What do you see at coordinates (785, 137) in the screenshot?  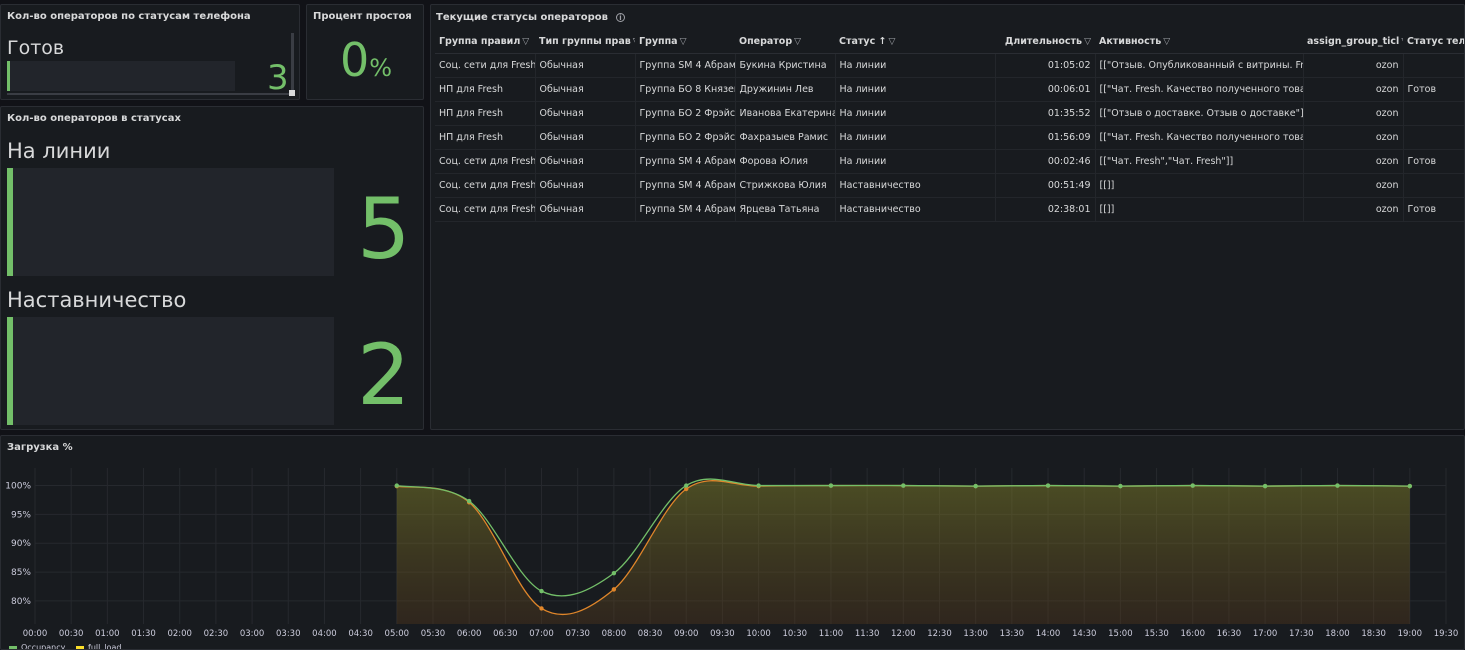 I see `table-cell: Фахразыев Рамис` at bounding box center [785, 137].